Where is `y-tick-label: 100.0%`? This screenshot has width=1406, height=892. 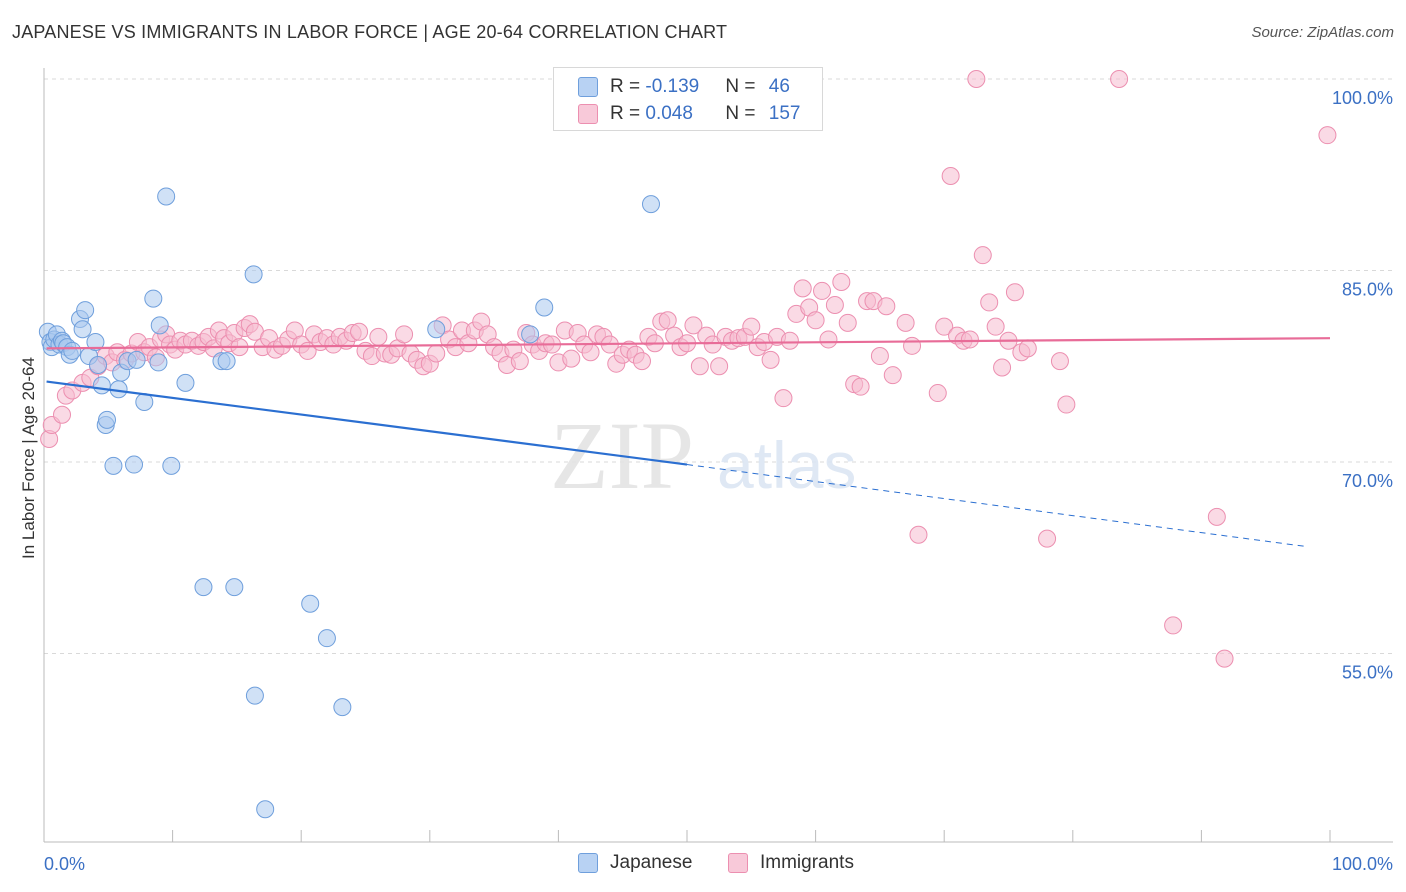
y-tick-label: 100.0% is located at coordinates (1362, 98).